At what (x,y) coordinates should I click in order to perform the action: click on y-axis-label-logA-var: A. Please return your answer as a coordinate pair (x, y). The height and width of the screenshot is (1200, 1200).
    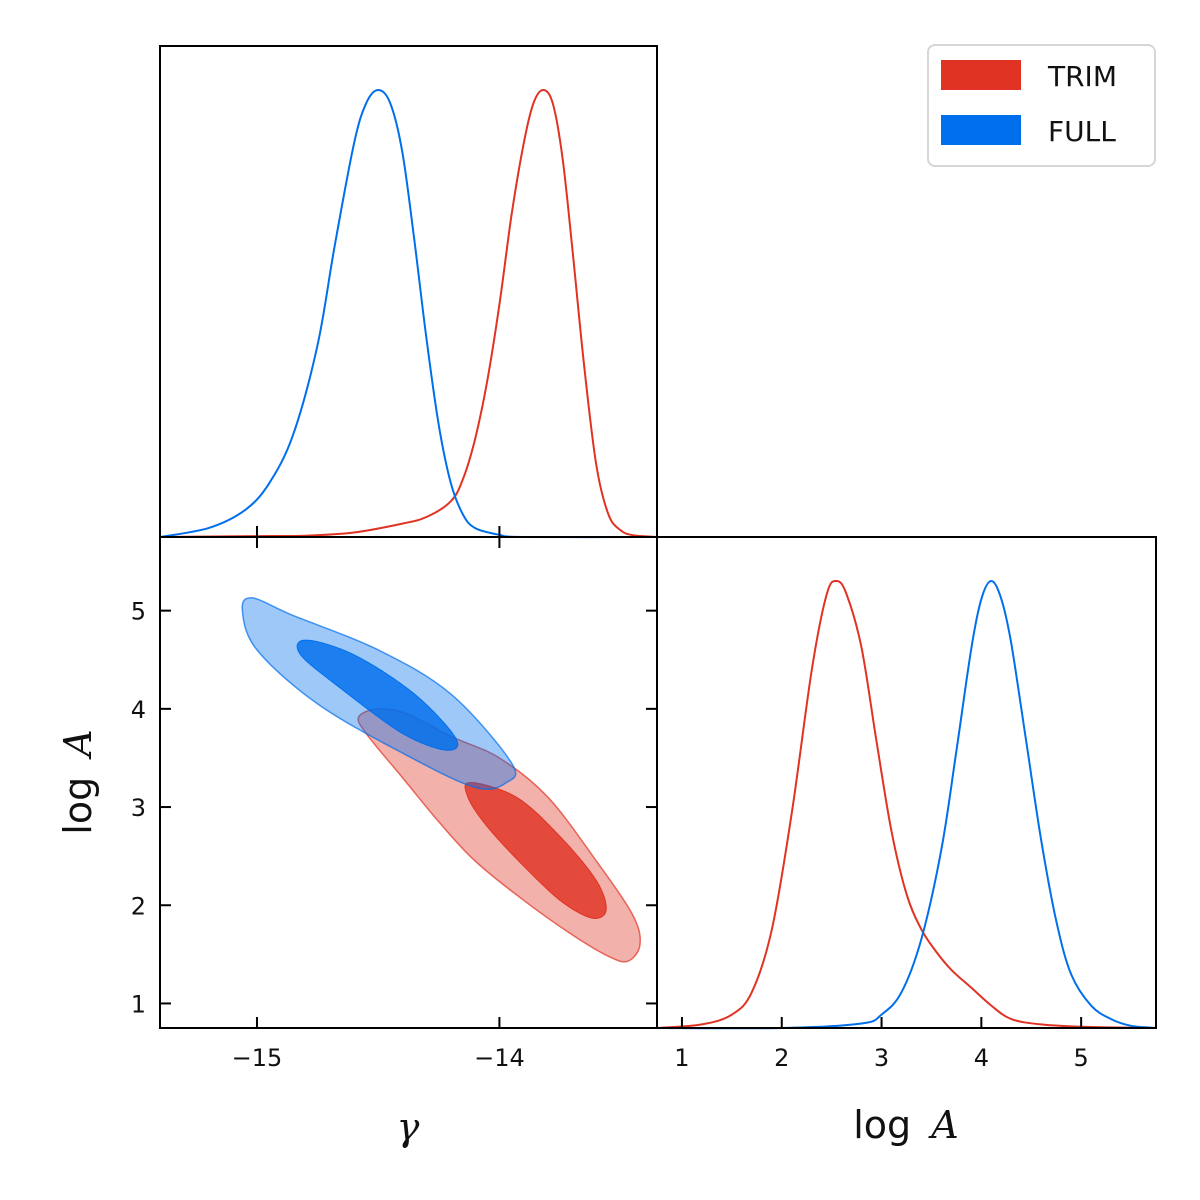
    Looking at the image, I should click on (78, 744).